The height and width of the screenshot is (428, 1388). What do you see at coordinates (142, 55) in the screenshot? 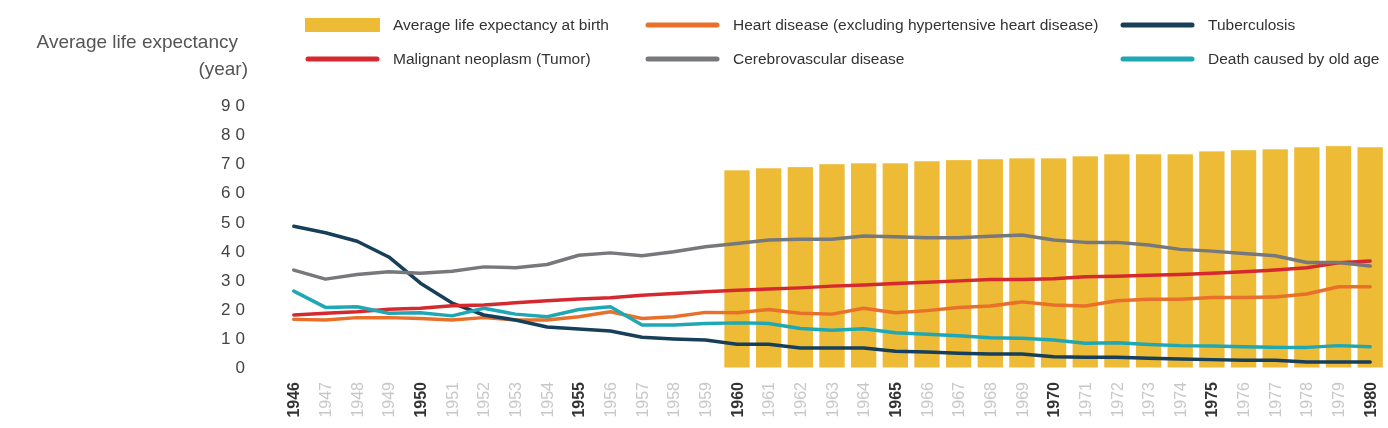
I see `y-axis-title: Average life expectancy (year)` at bounding box center [142, 55].